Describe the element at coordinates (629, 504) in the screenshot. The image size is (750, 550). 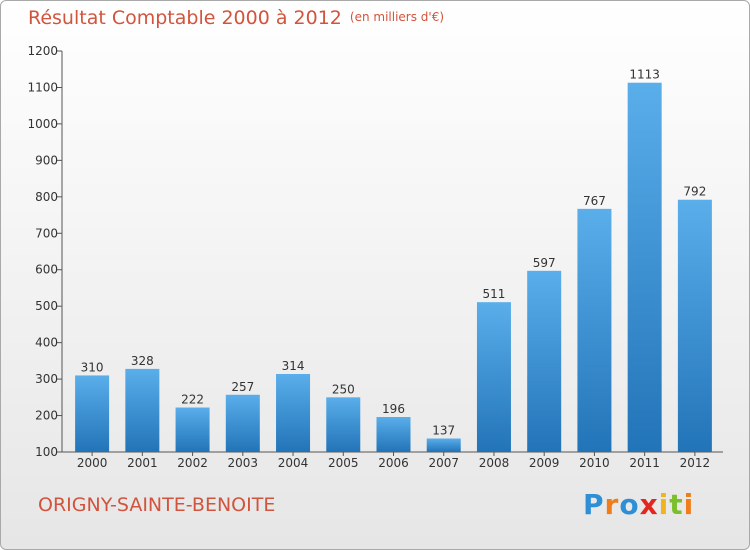
I see `logo-letter: o` at that location.